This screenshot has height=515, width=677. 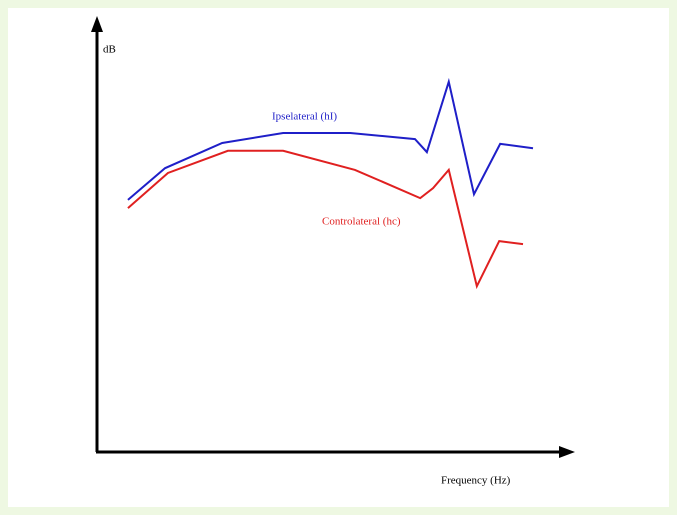 What do you see at coordinates (476, 481) in the screenshot?
I see `x-axis-label: Frequency (Hz)` at bounding box center [476, 481].